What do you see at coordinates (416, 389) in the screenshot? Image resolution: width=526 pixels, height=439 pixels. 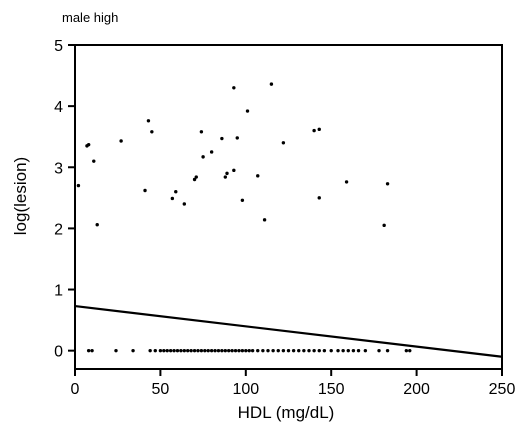 I see `x-tick-label: 200` at bounding box center [416, 389].